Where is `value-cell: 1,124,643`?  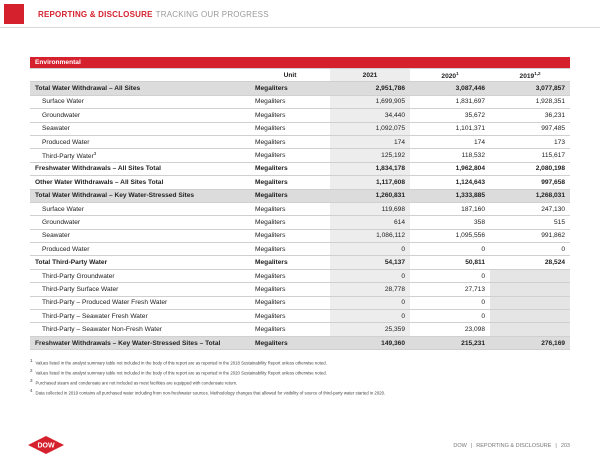
value-cell: 1,124,643 is located at coordinates (450, 182).